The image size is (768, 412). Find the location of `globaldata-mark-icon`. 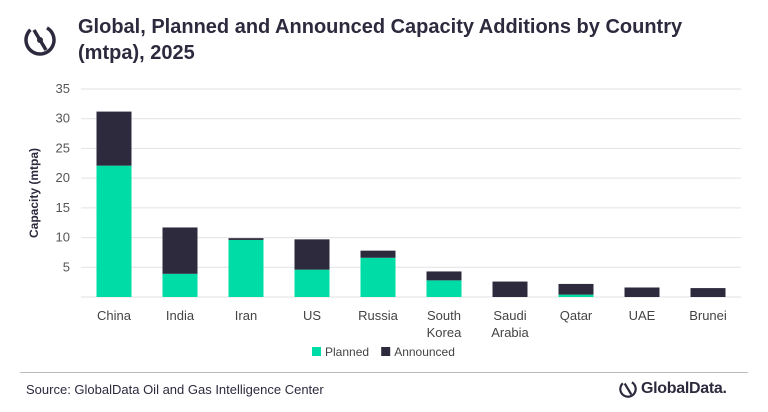

globaldata-mark-icon is located at coordinates (628, 389).